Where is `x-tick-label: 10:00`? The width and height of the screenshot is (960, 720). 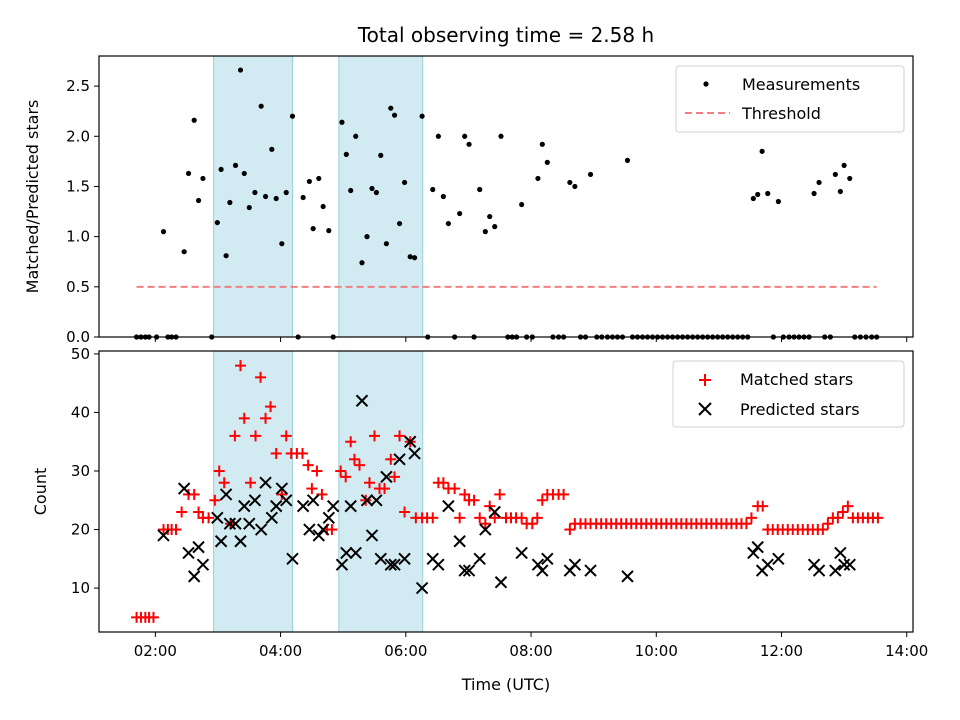 x-tick-label: 10:00 is located at coordinates (656, 651).